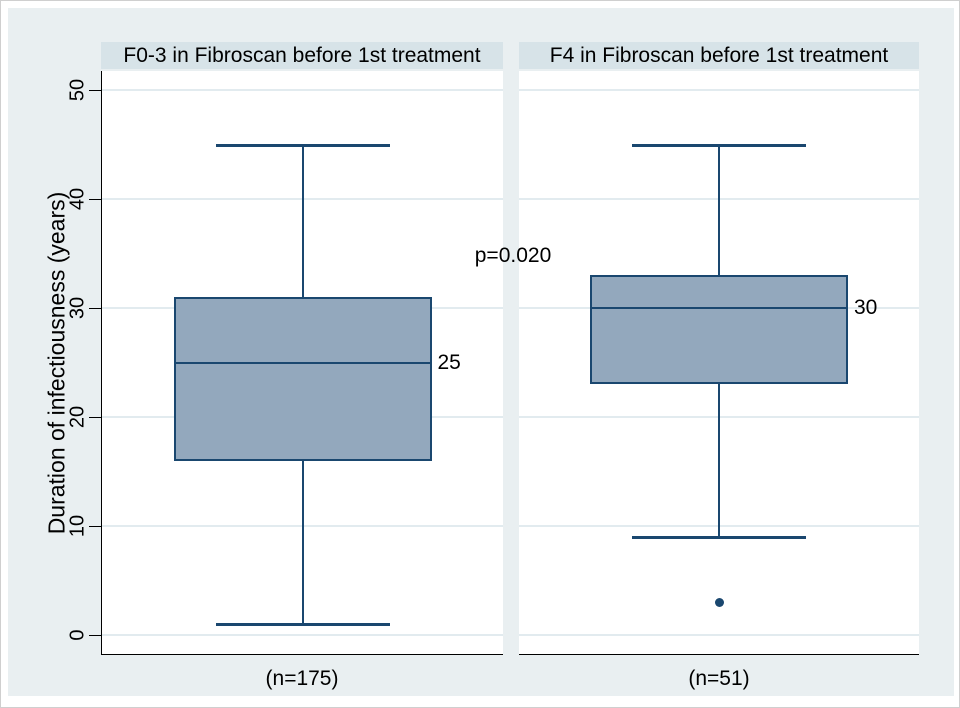 This screenshot has height=708, width=960. What do you see at coordinates (77, 417) in the screenshot?
I see `y-tick-label: 20` at bounding box center [77, 417].